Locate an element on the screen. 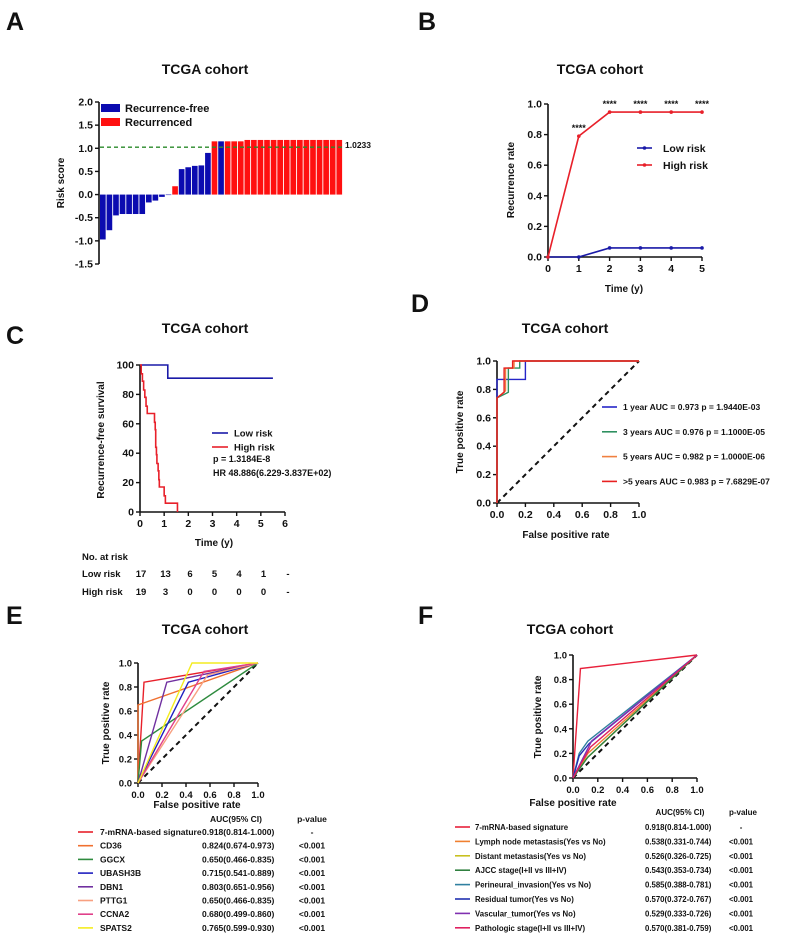 Image resolution: width=785 pixels, height=939 pixels. y-axis-label: Recurrence-free survival is located at coordinates (101, 440).